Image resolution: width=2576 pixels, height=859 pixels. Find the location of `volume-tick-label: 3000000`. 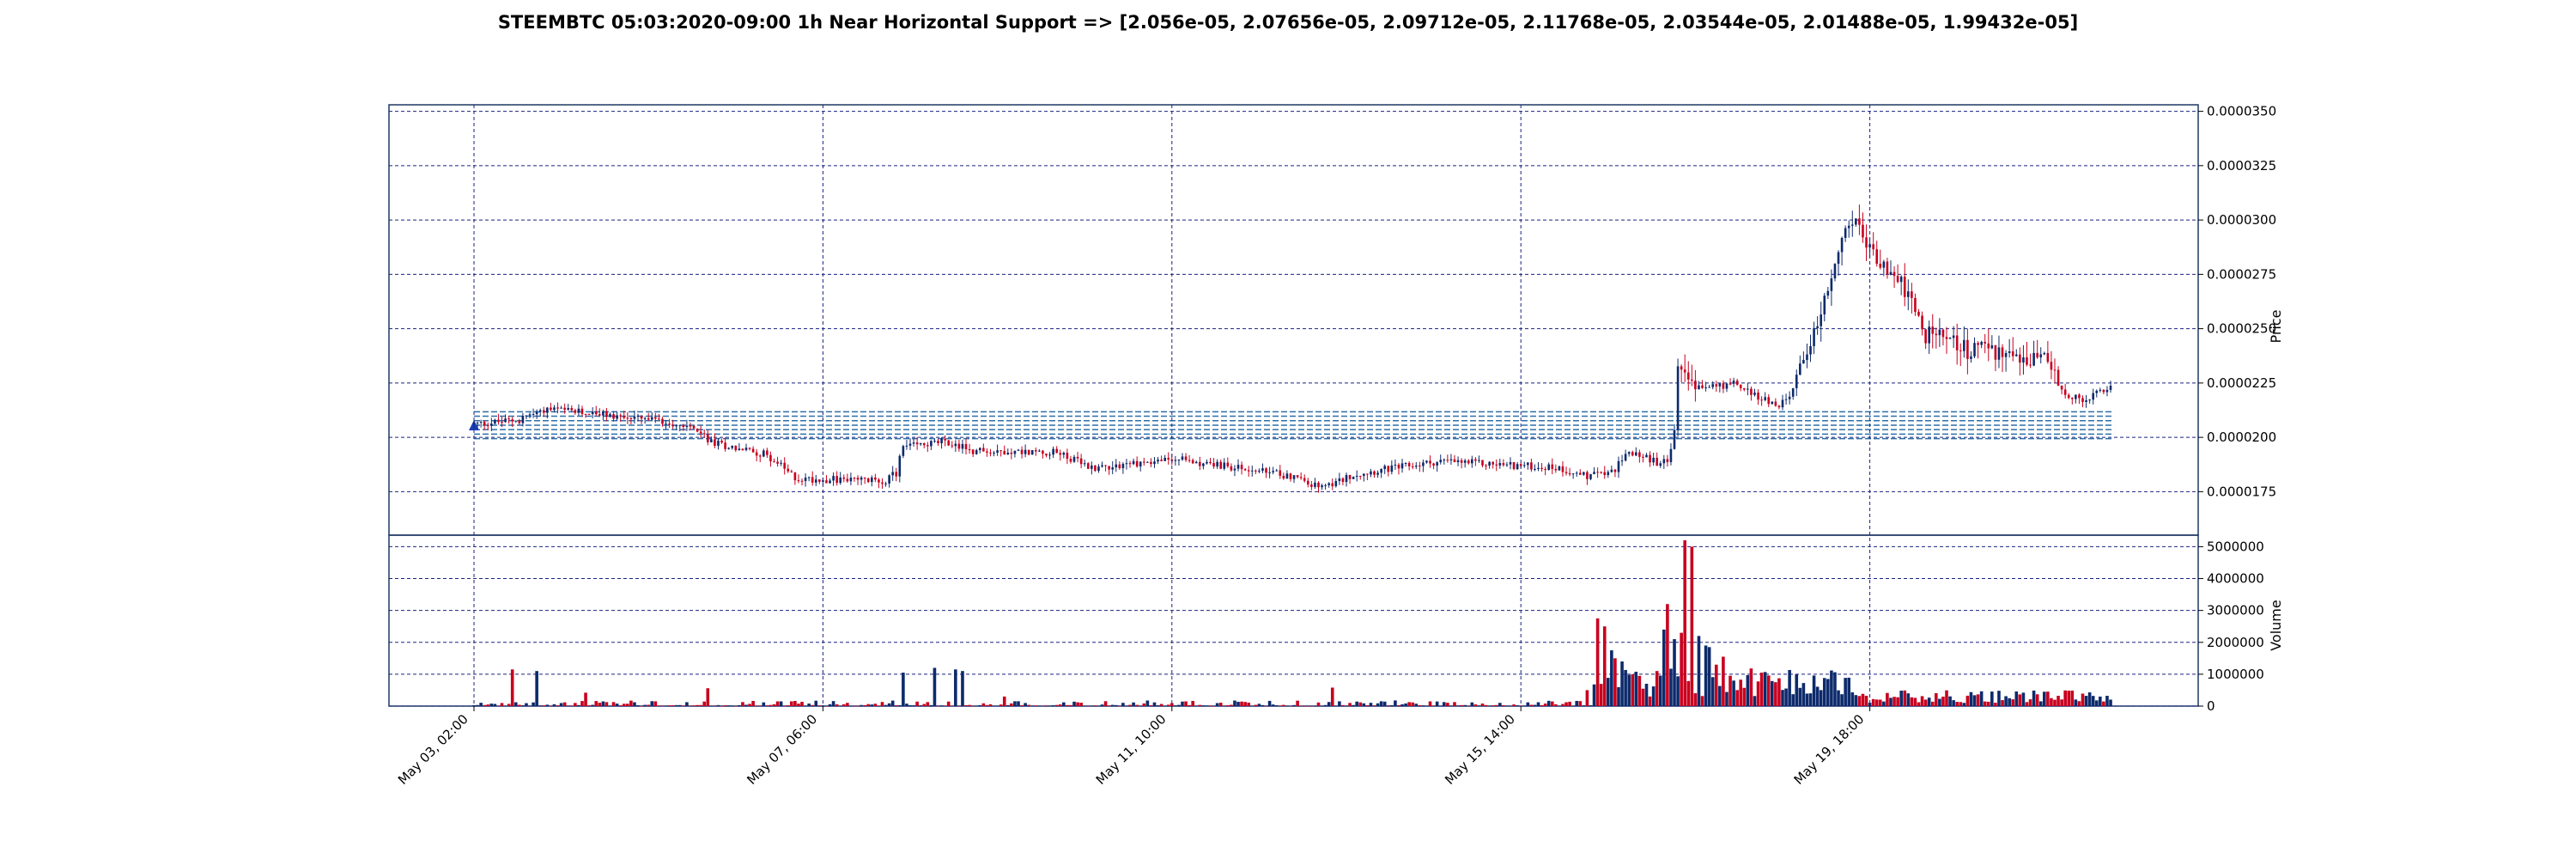

volume-tick-label: 3000000 is located at coordinates (2236, 610).